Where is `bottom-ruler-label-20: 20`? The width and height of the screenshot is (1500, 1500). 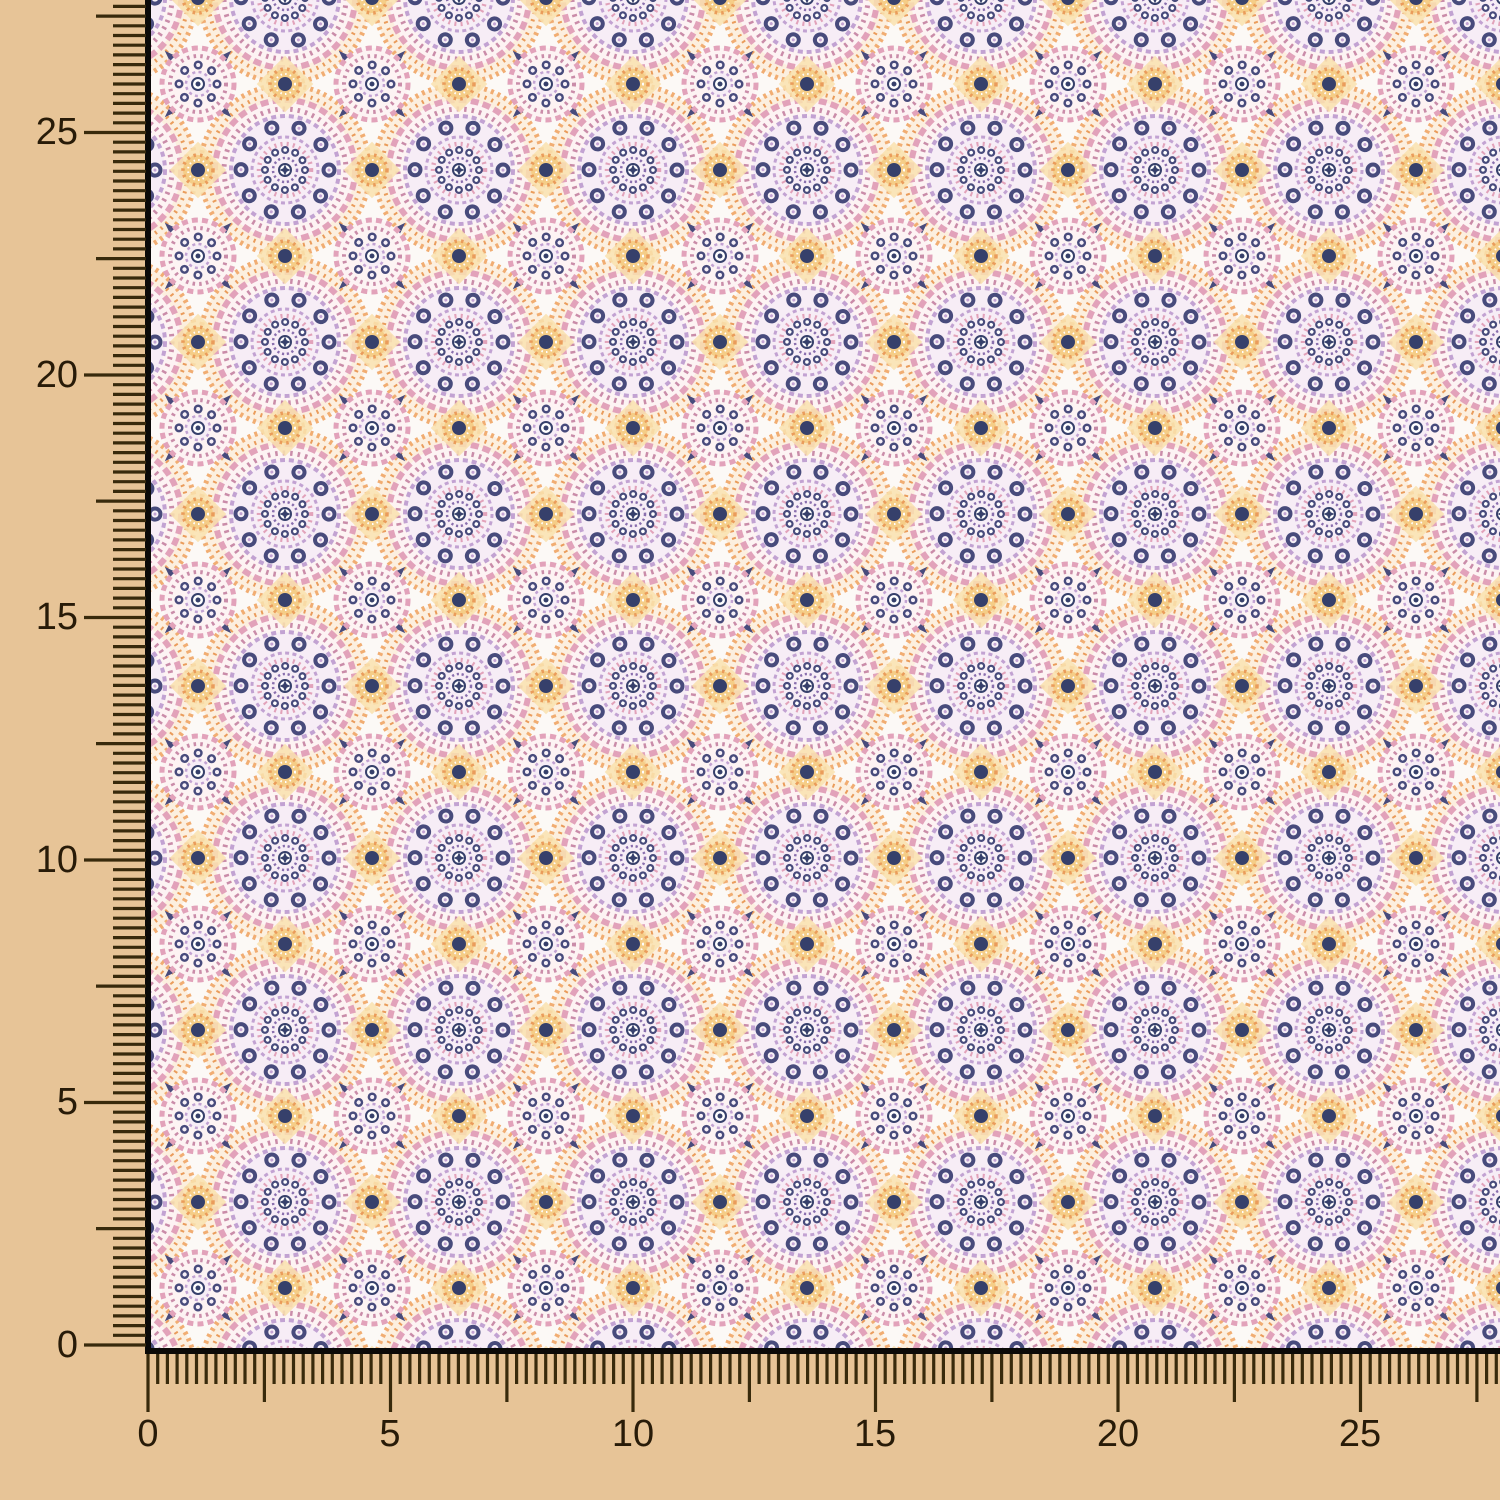
bottom-ruler-label-20: 20 is located at coordinates (1118, 1434).